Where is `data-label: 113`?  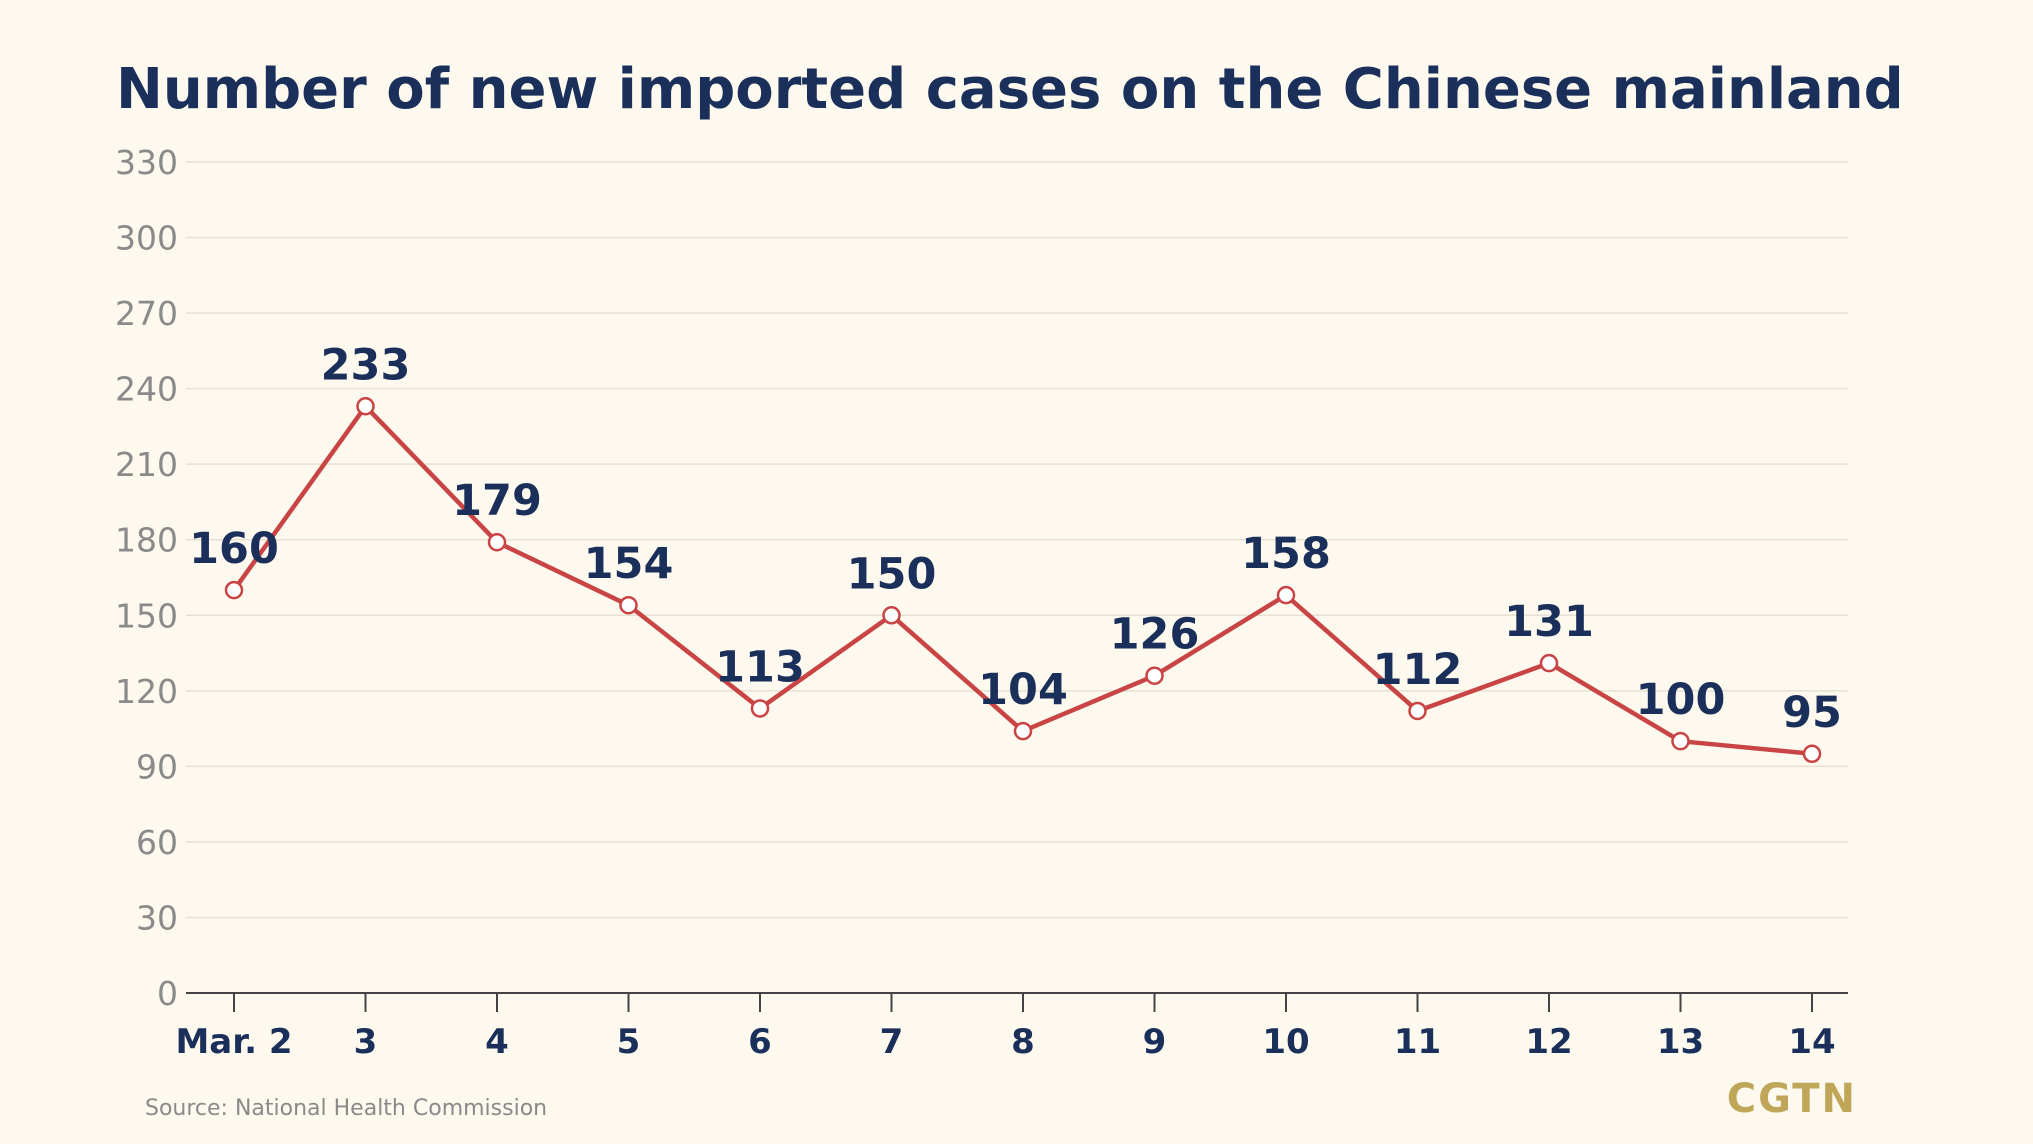 data-label: 113 is located at coordinates (760, 667).